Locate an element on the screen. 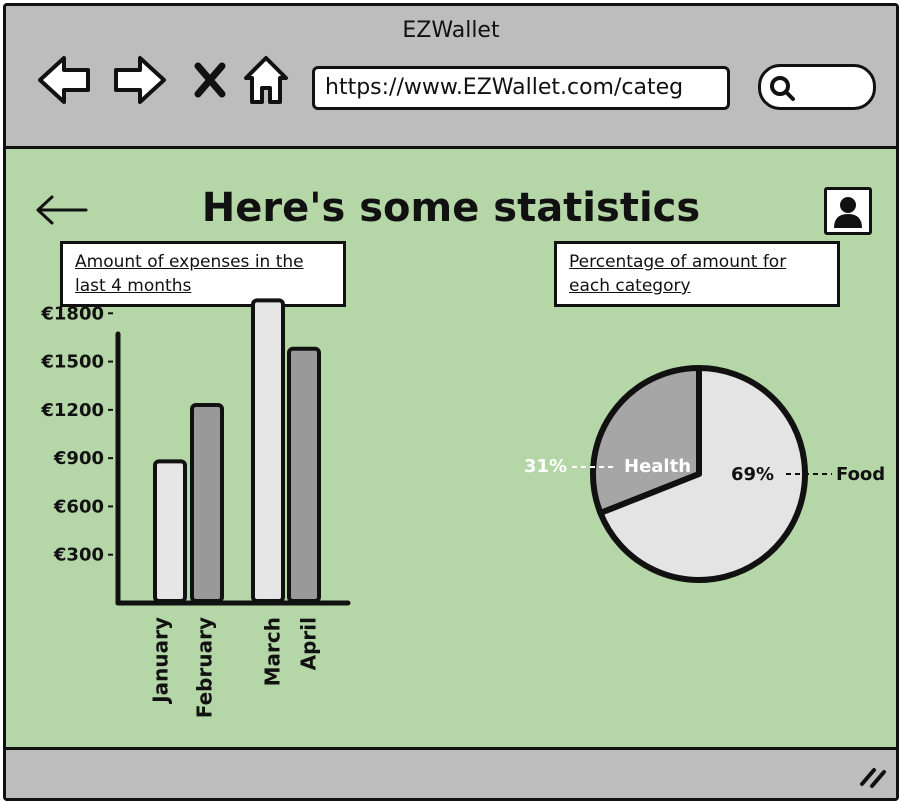 This screenshot has width=900, height=801. bar-chart-category-label: March is located at coordinates (273, 651).